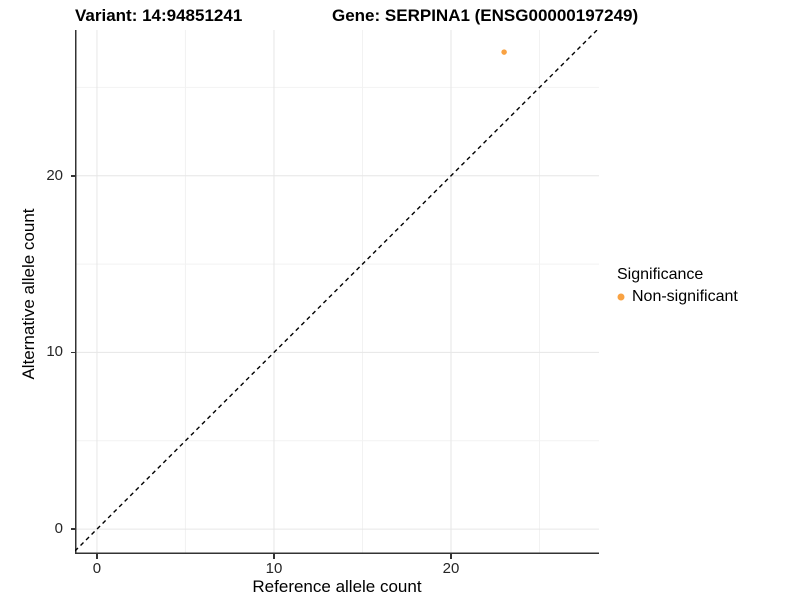 The height and width of the screenshot is (600, 800). I want to click on legend-key-box, so click(620, 297).